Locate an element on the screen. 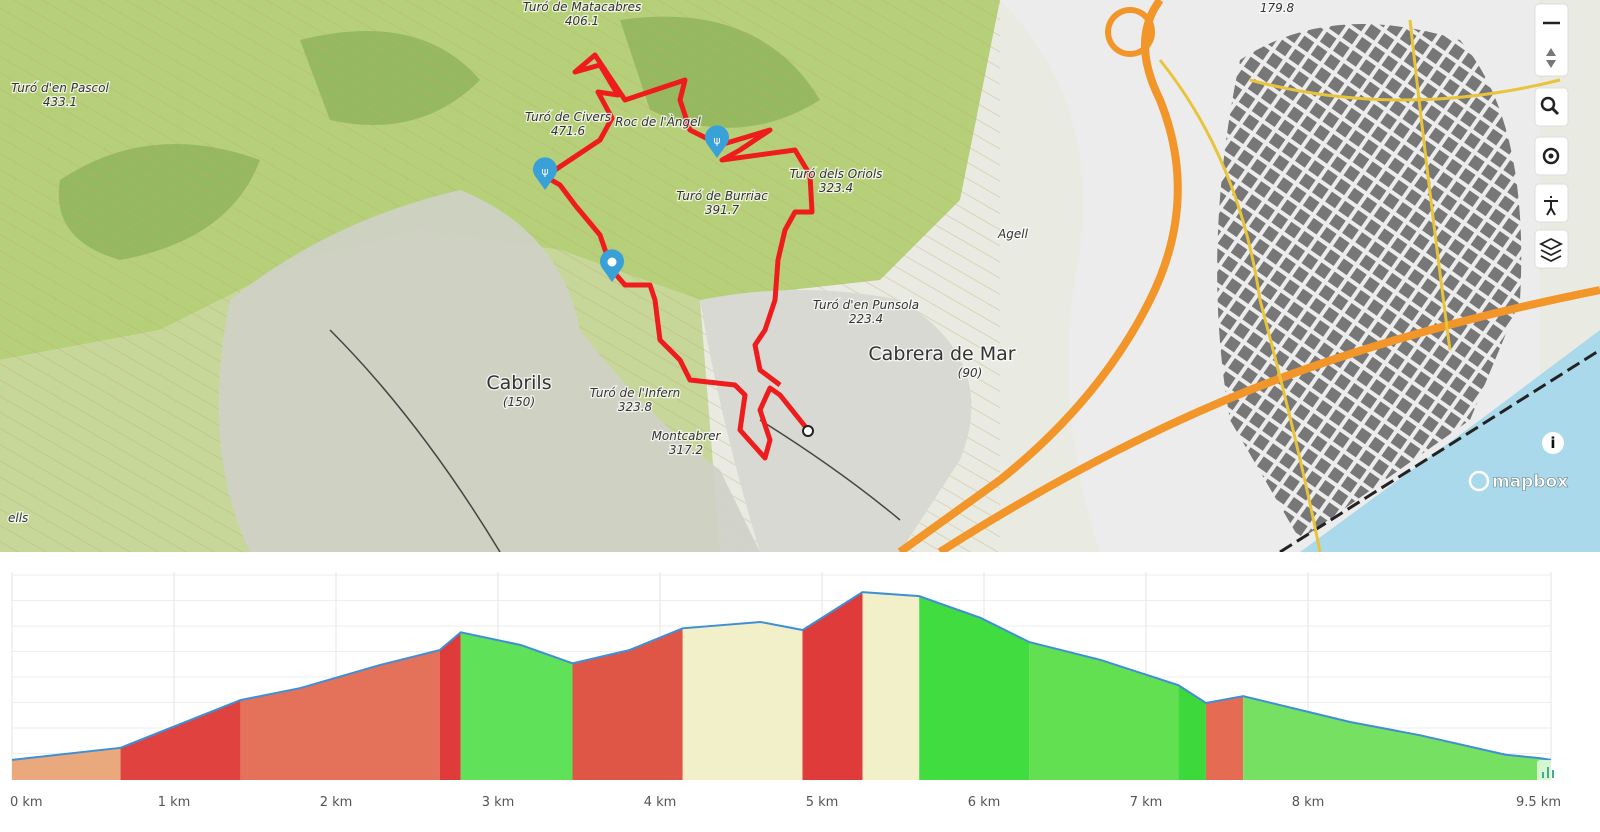 This screenshot has height=832, width=1600. place-label: Cabrils is located at coordinates (518, 383).